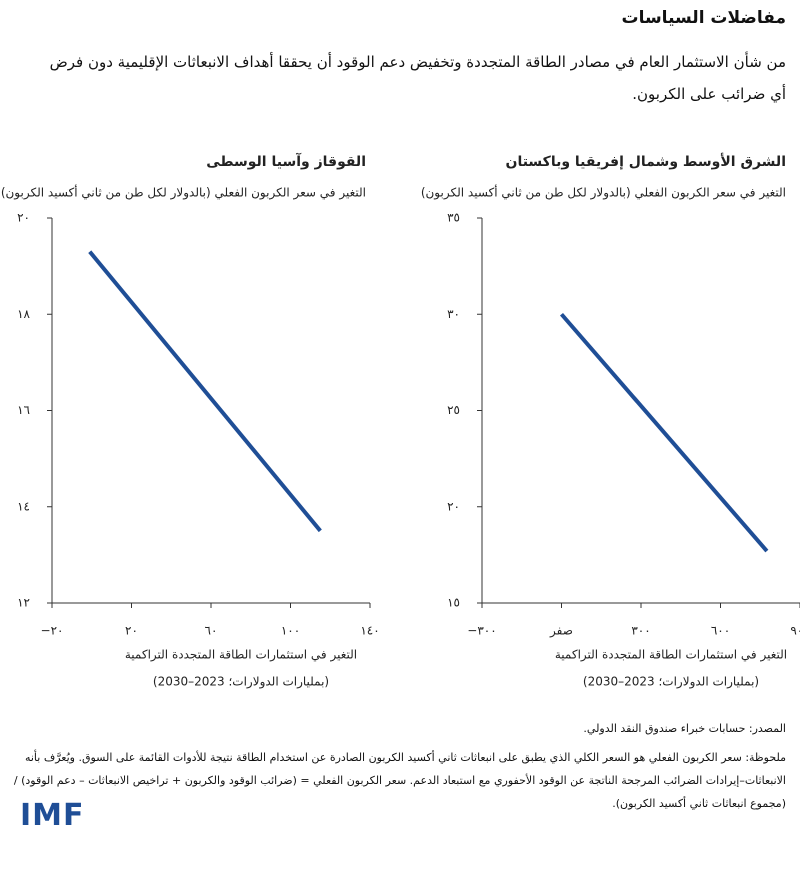 Image resolution: width=800 pixels, height=873 pixels. I want to click on y-tick-label: ٢٥, so click(453, 410).